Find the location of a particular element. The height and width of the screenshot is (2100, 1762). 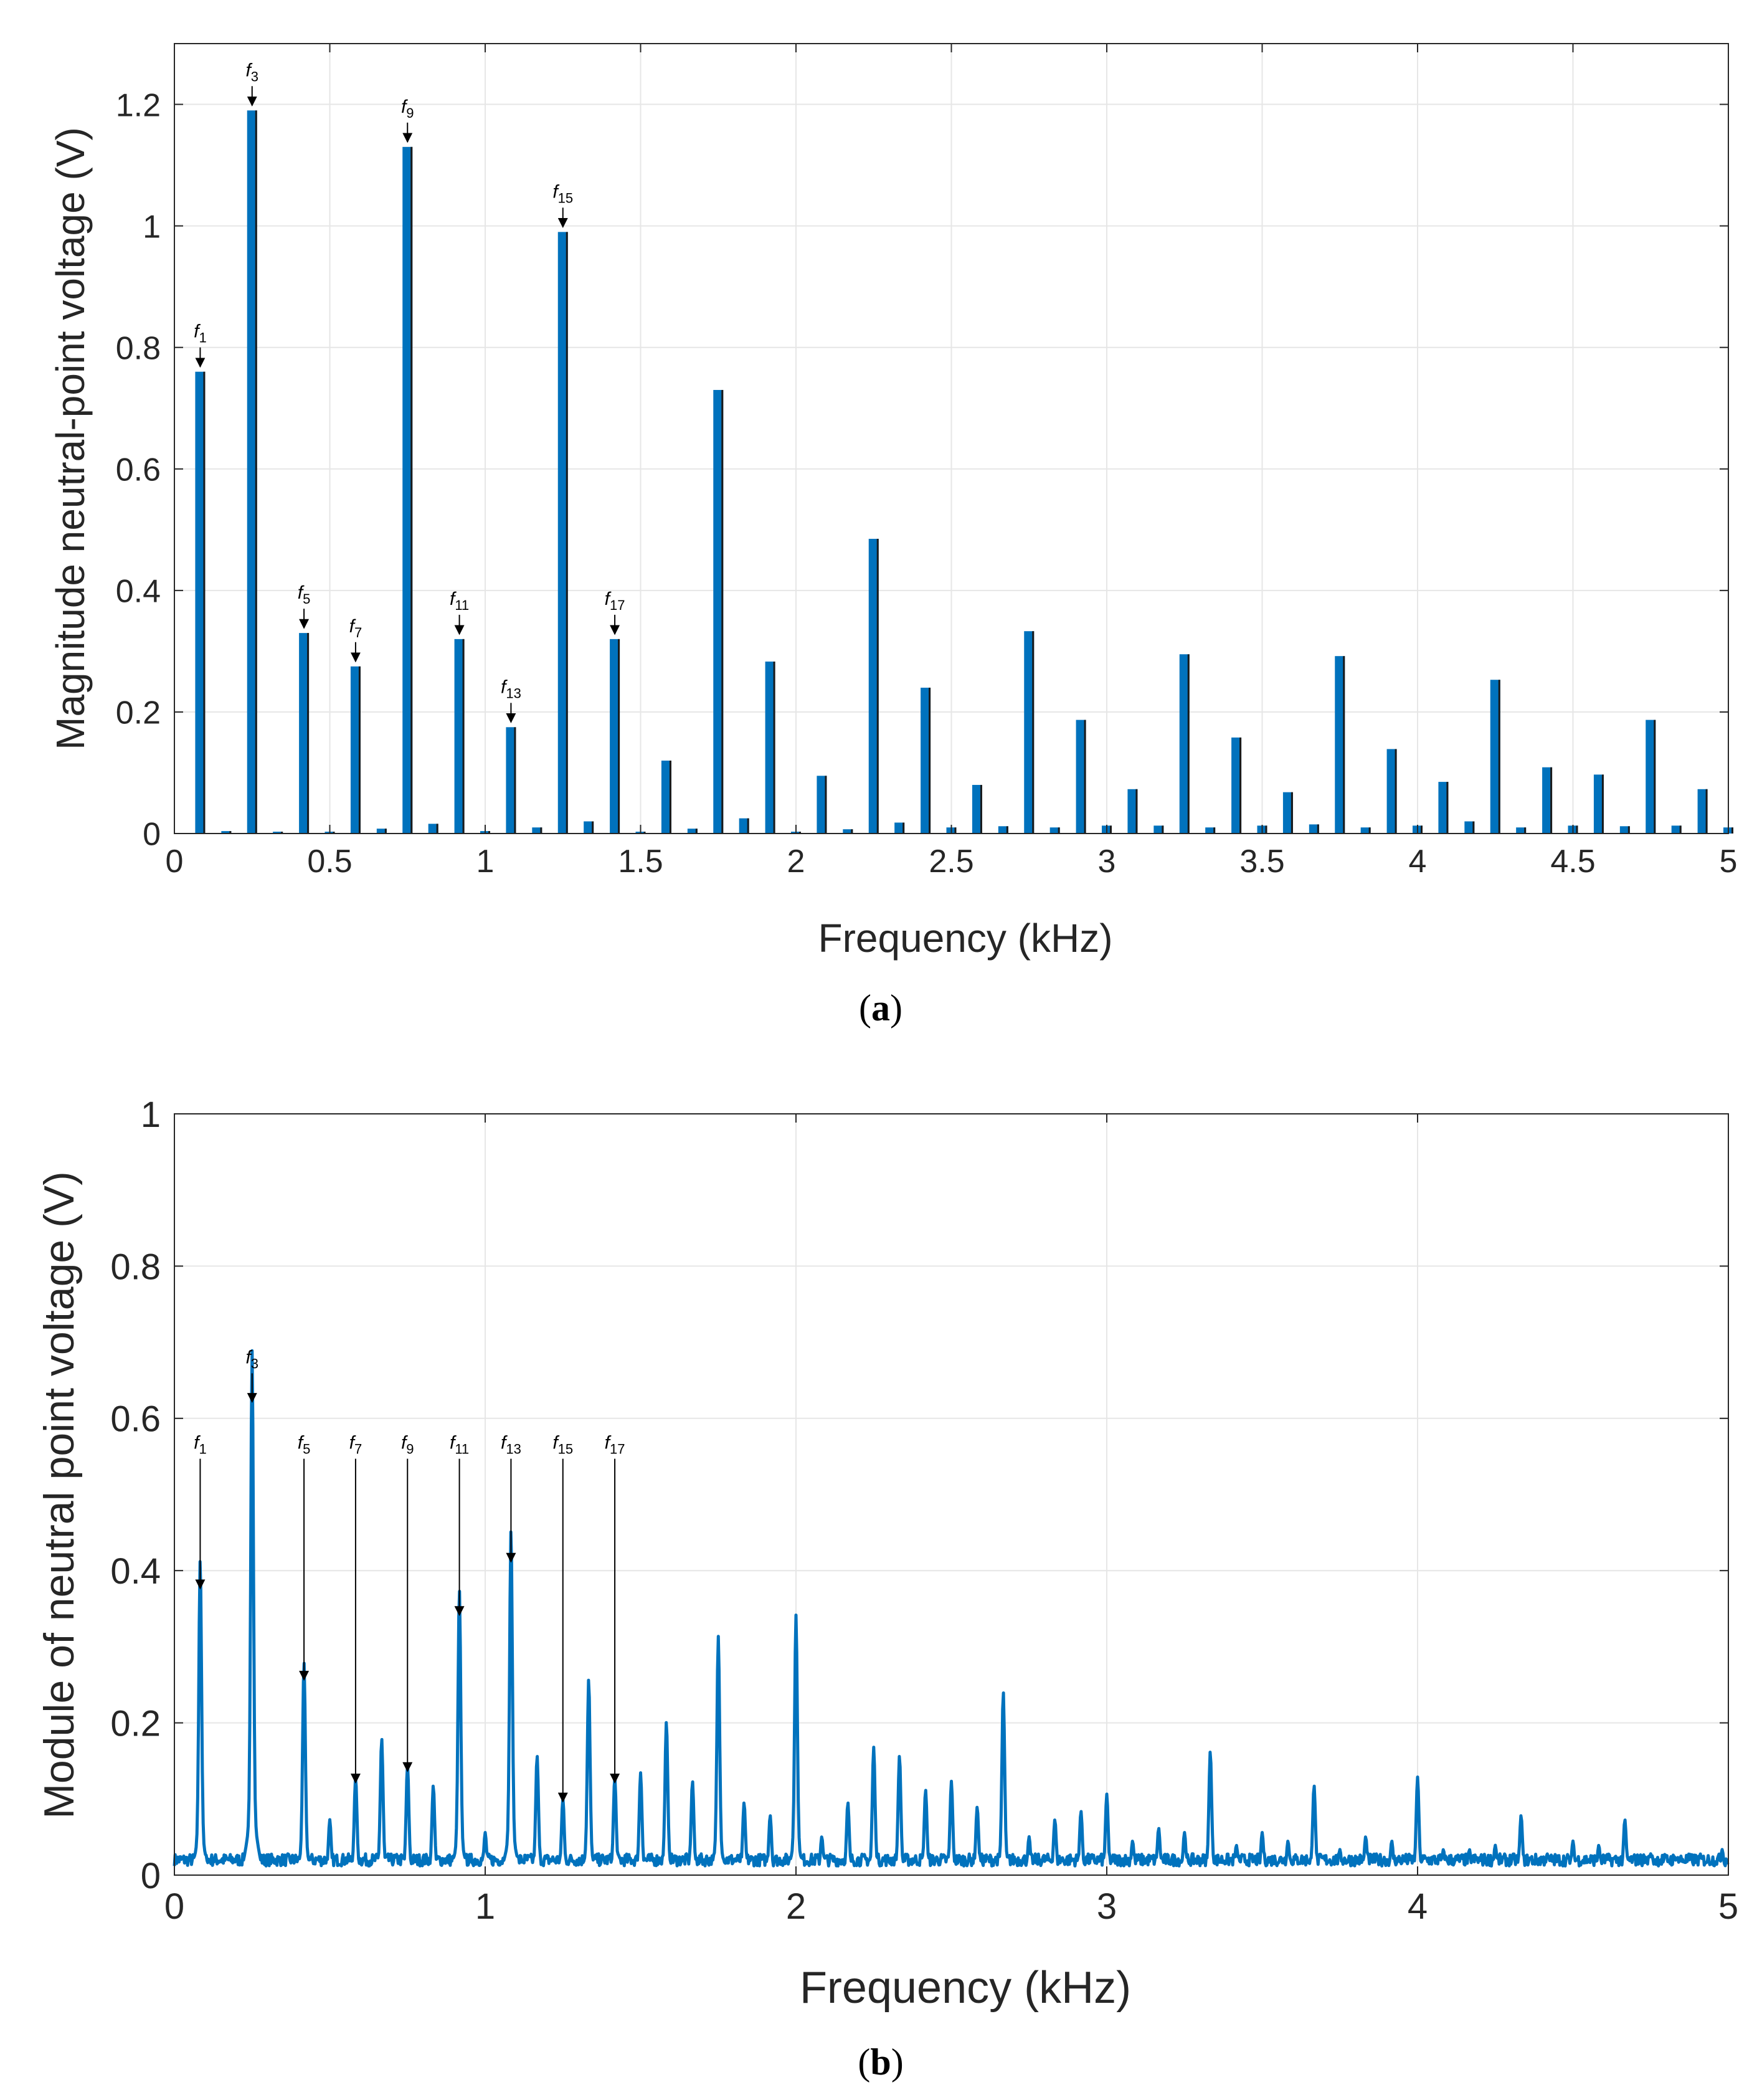

x-tick-label: 0.5 is located at coordinates (329, 861).